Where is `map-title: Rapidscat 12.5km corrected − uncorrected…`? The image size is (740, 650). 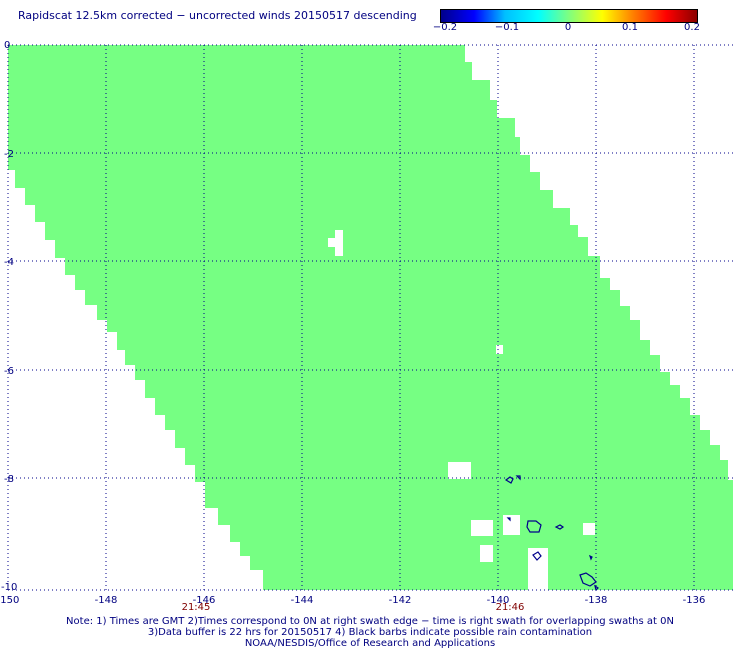 map-title: Rapidscat 12.5km corrected − uncorrected… is located at coordinates (217, 15).